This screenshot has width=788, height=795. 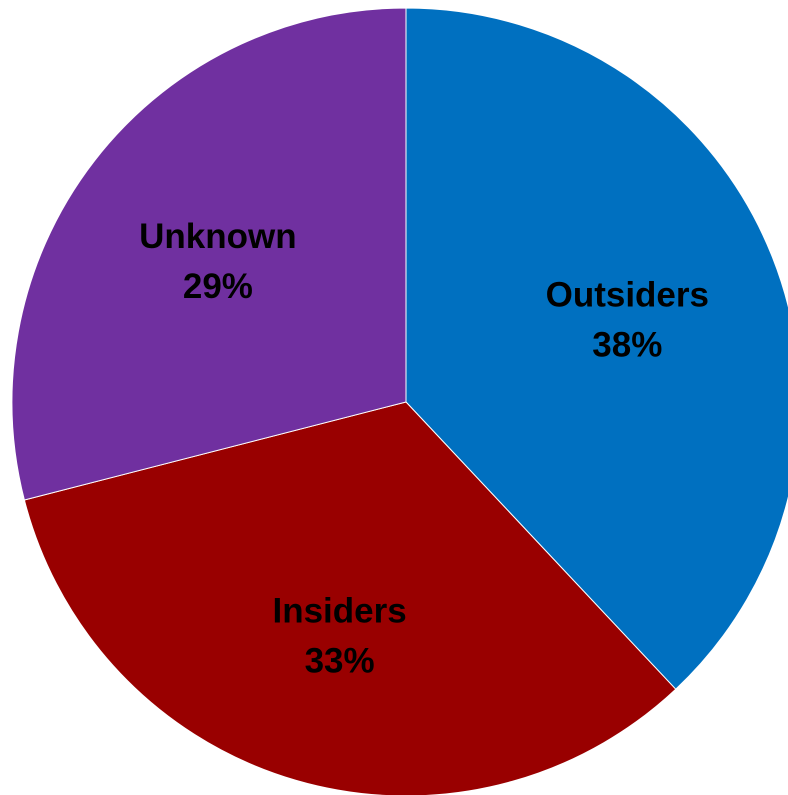 What do you see at coordinates (627, 319) in the screenshot?
I see `pie-label-outsiders: Outsiders 38%` at bounding box center [627, 319].